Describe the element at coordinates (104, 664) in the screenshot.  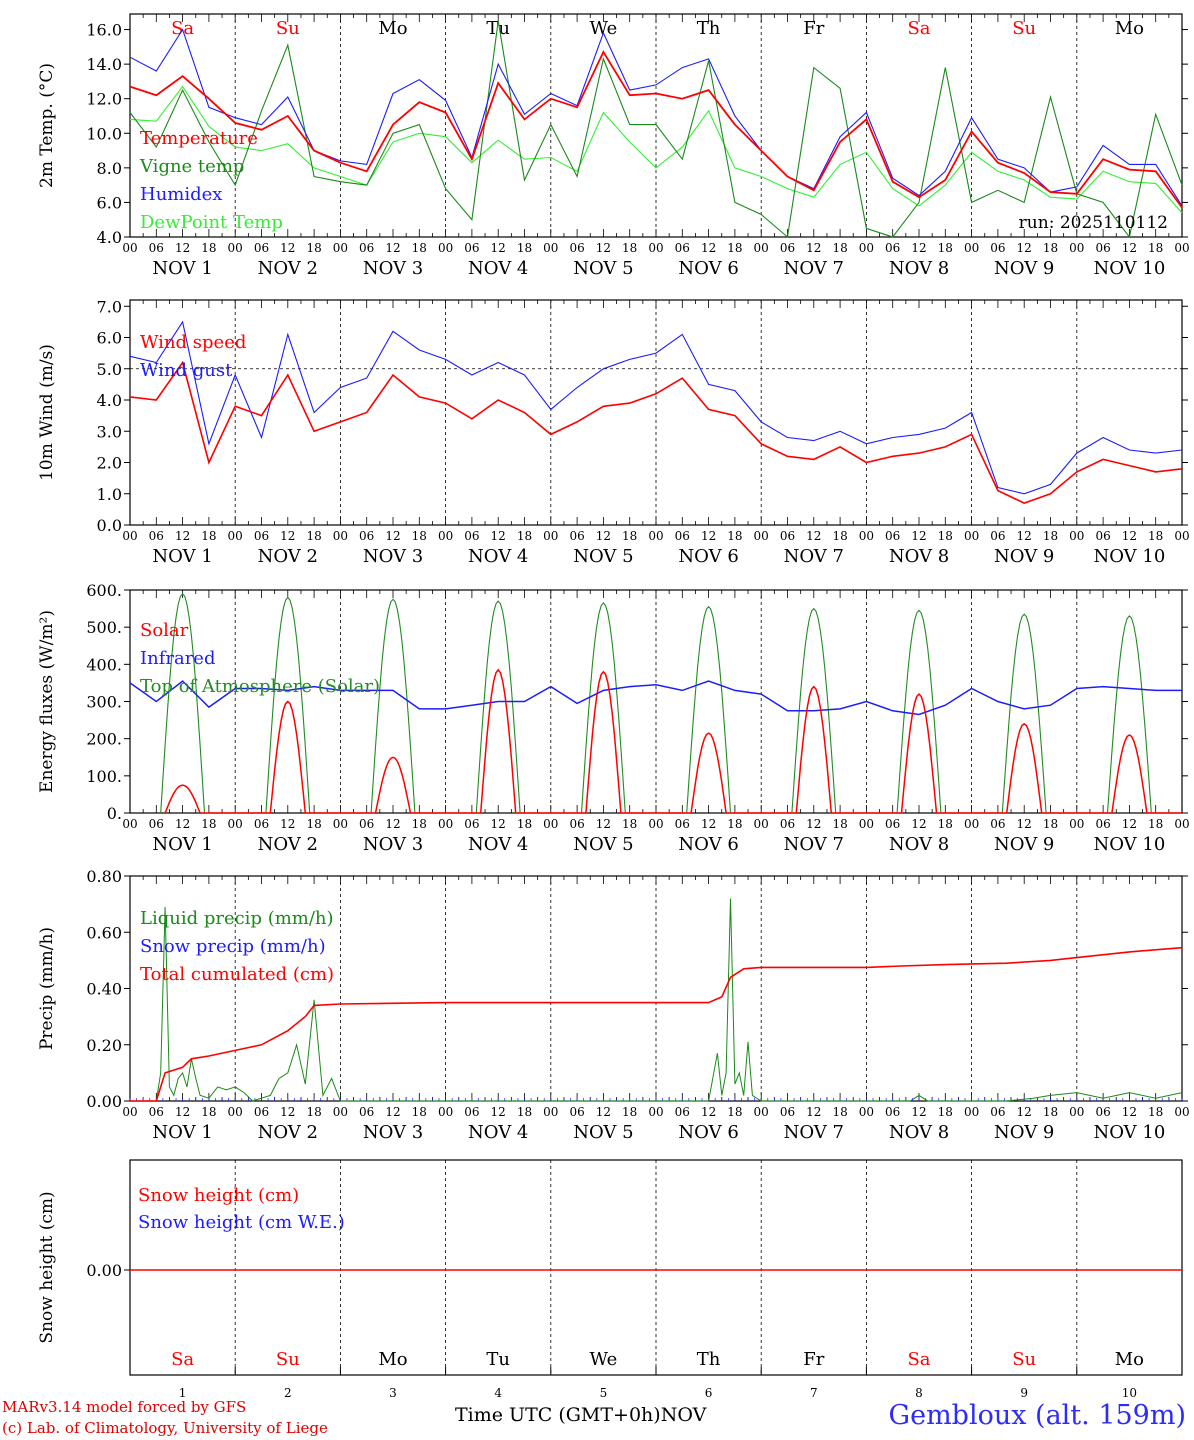
I see `y-tick-label: 400.` at that location.